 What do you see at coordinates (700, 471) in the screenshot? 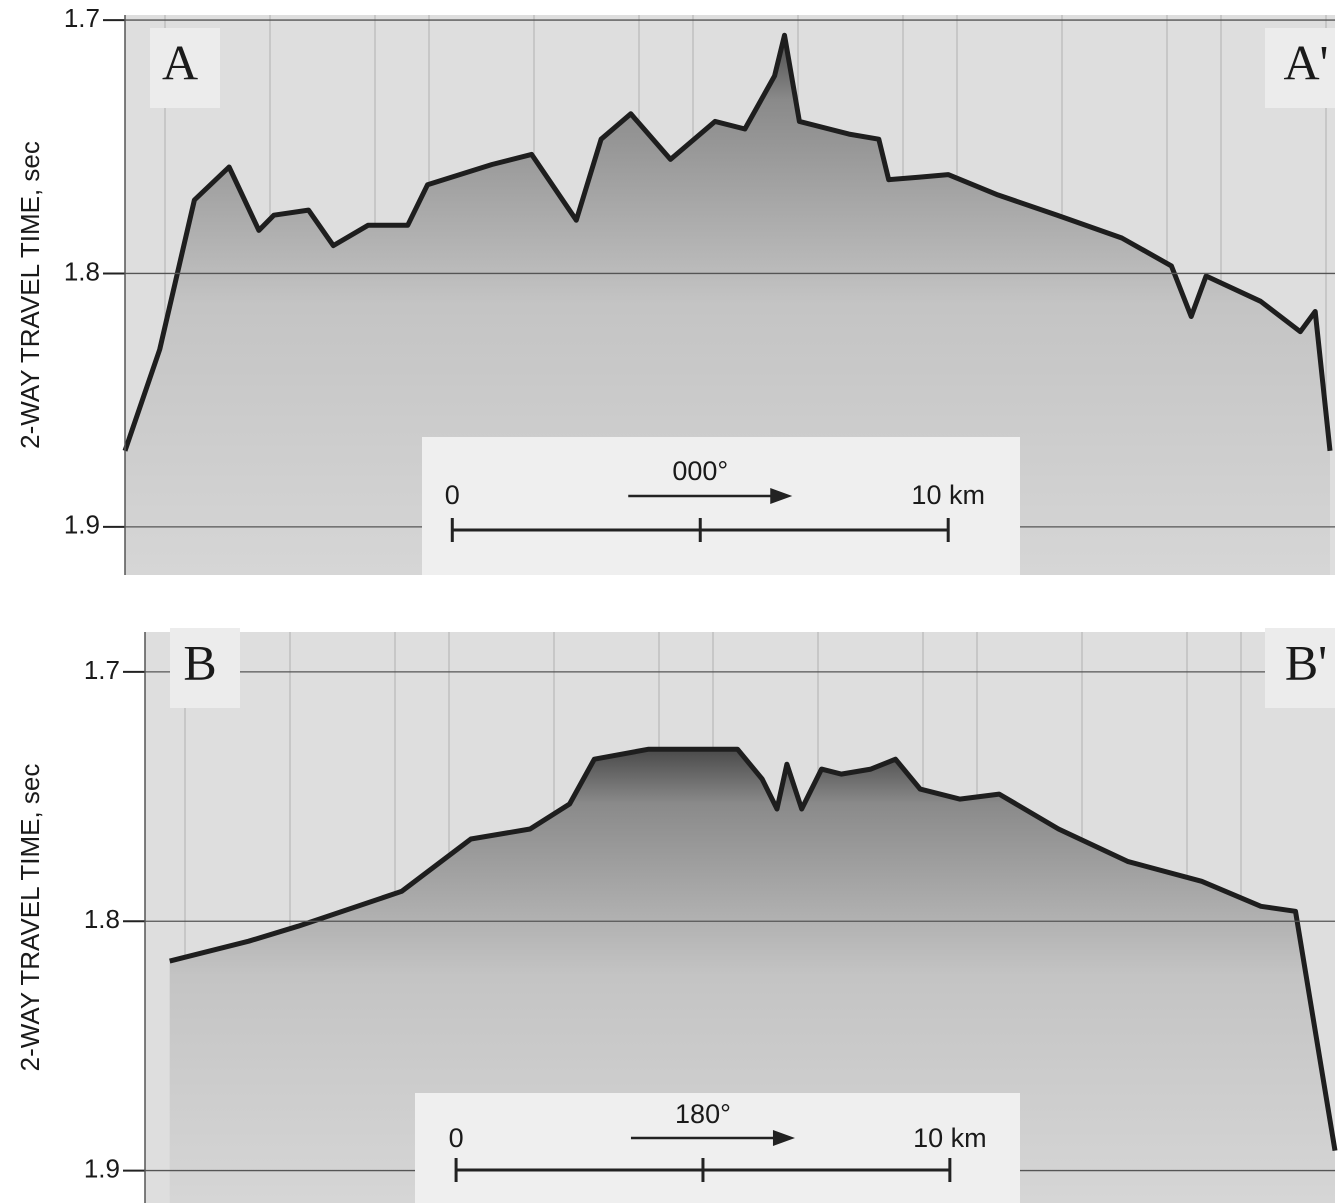
I see `heading-label: 000°` at bounding box center [700, 471].